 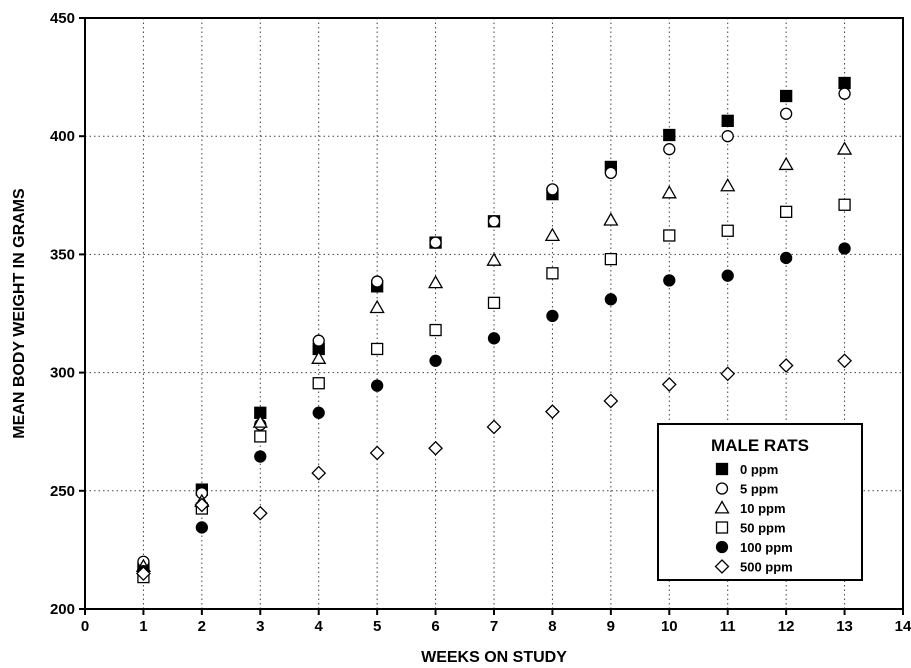 What do you see at coordinates (202, 626) in the screenshot?
I see `x-tick-label: 2` at bounding box center [202, 626].